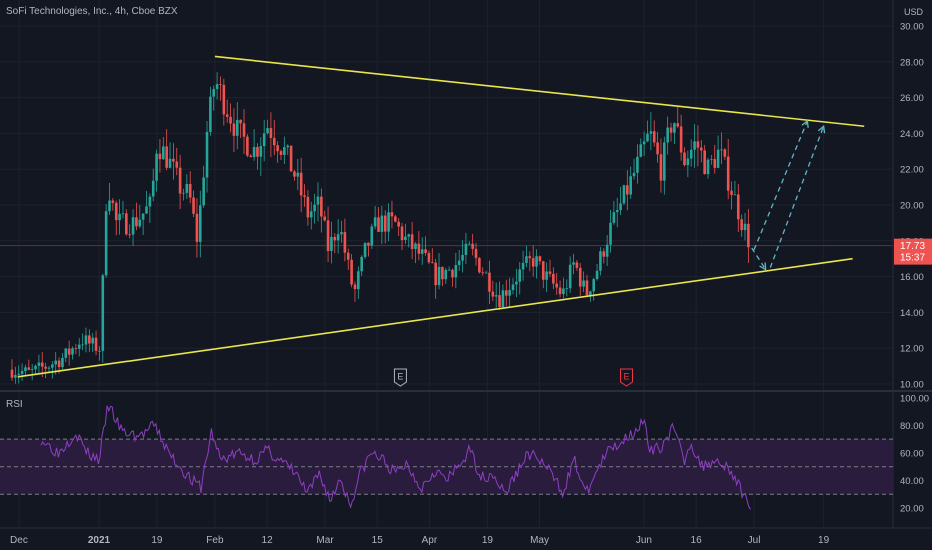 This screenshot has width=932, height=550. What do you see at coordinates (644, 540) in the screenshot?
I see `time-tick-label: Jun` at bounding box center [644, 540].